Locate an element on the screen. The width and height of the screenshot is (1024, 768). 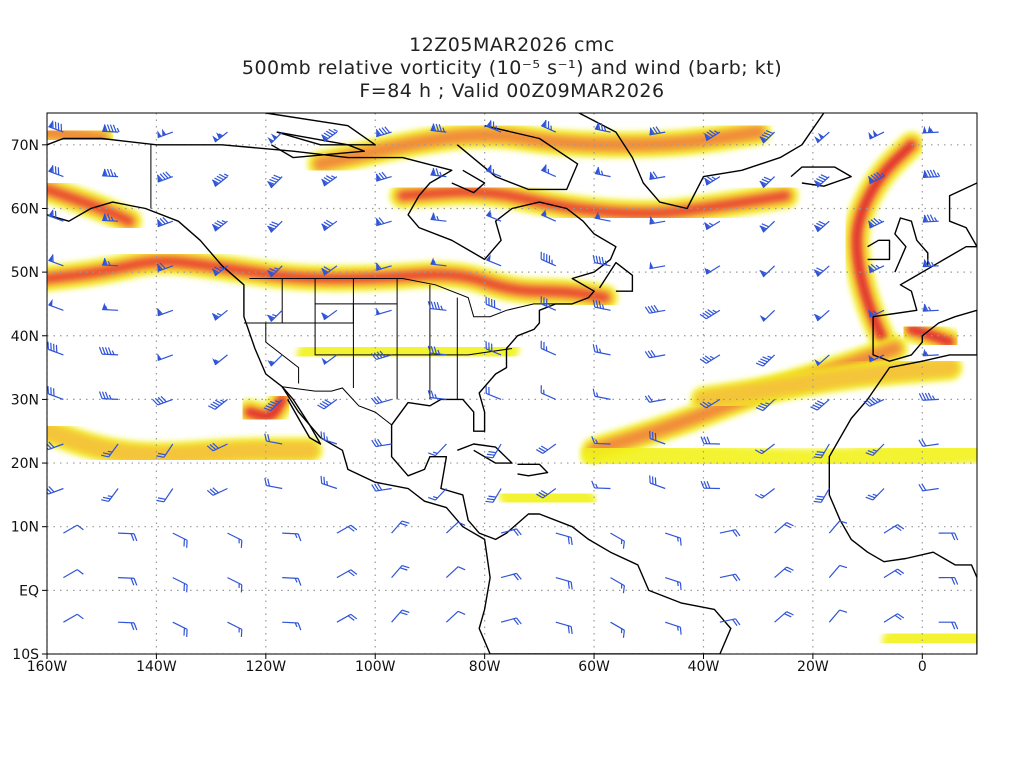
x-tick-label: 60W is located at coordinates (594, 667).